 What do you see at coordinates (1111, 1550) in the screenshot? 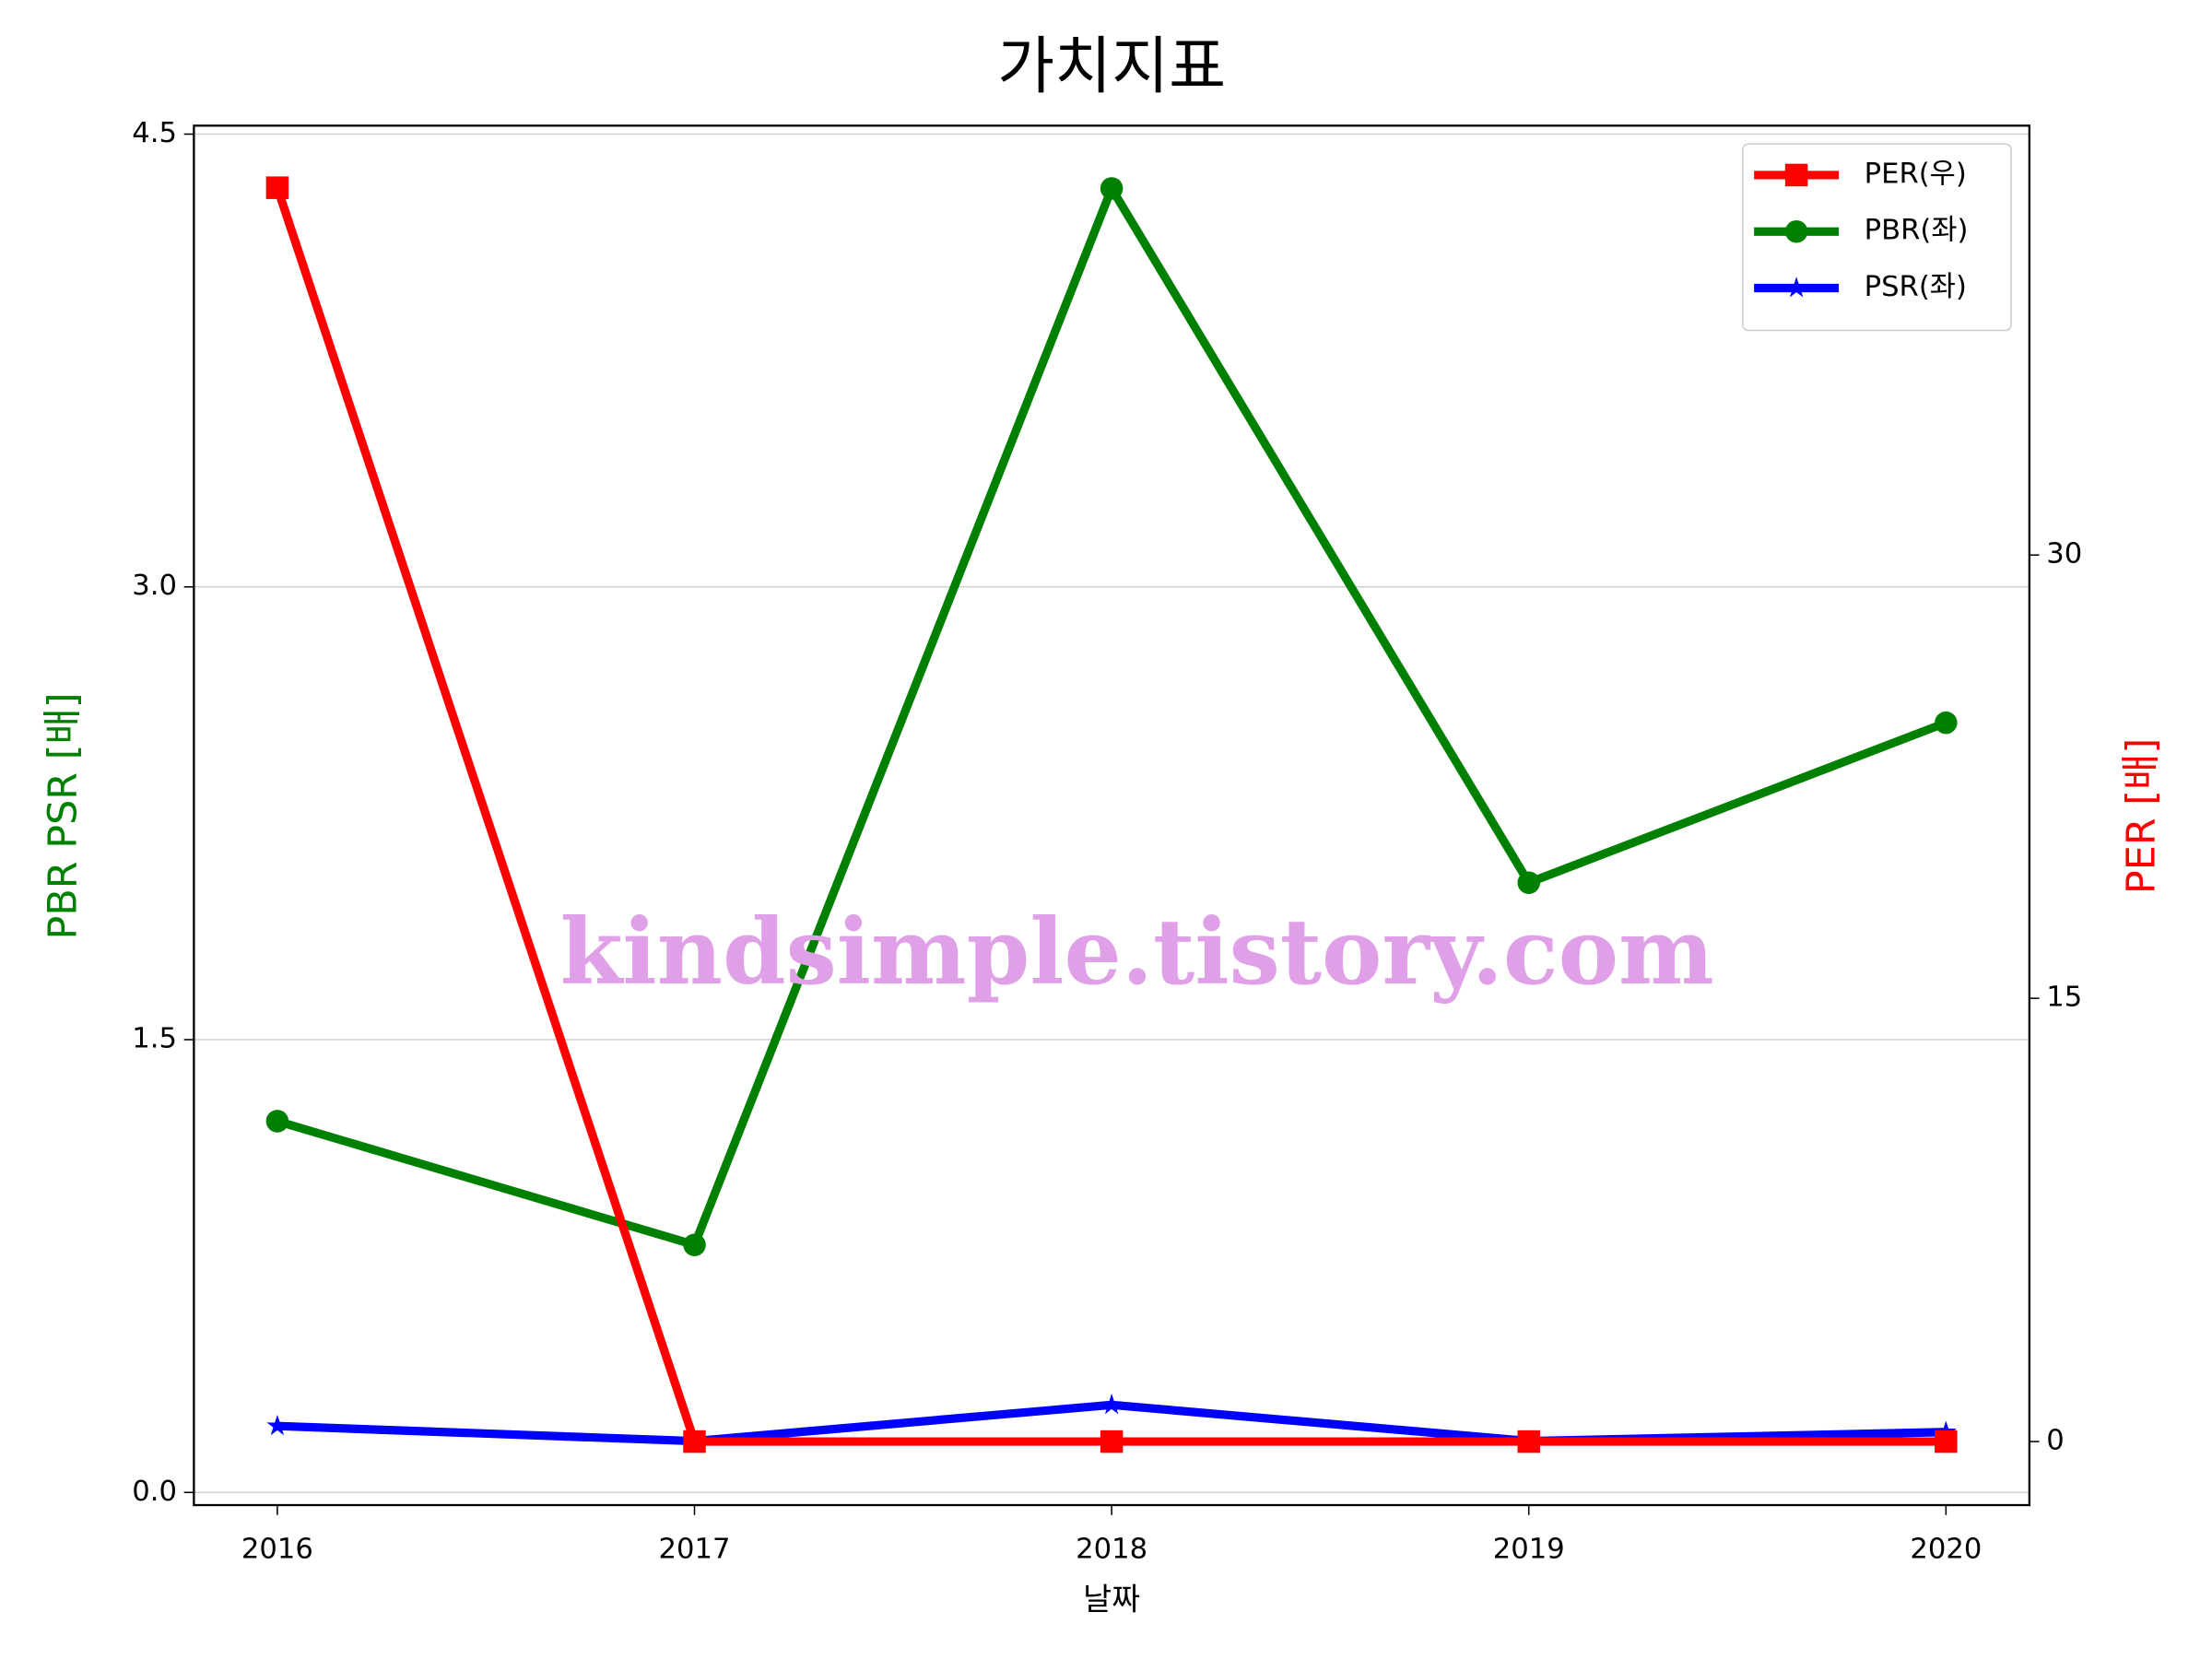
I see `x-tick-label: 2018` at bounding box center [1111, 1550].